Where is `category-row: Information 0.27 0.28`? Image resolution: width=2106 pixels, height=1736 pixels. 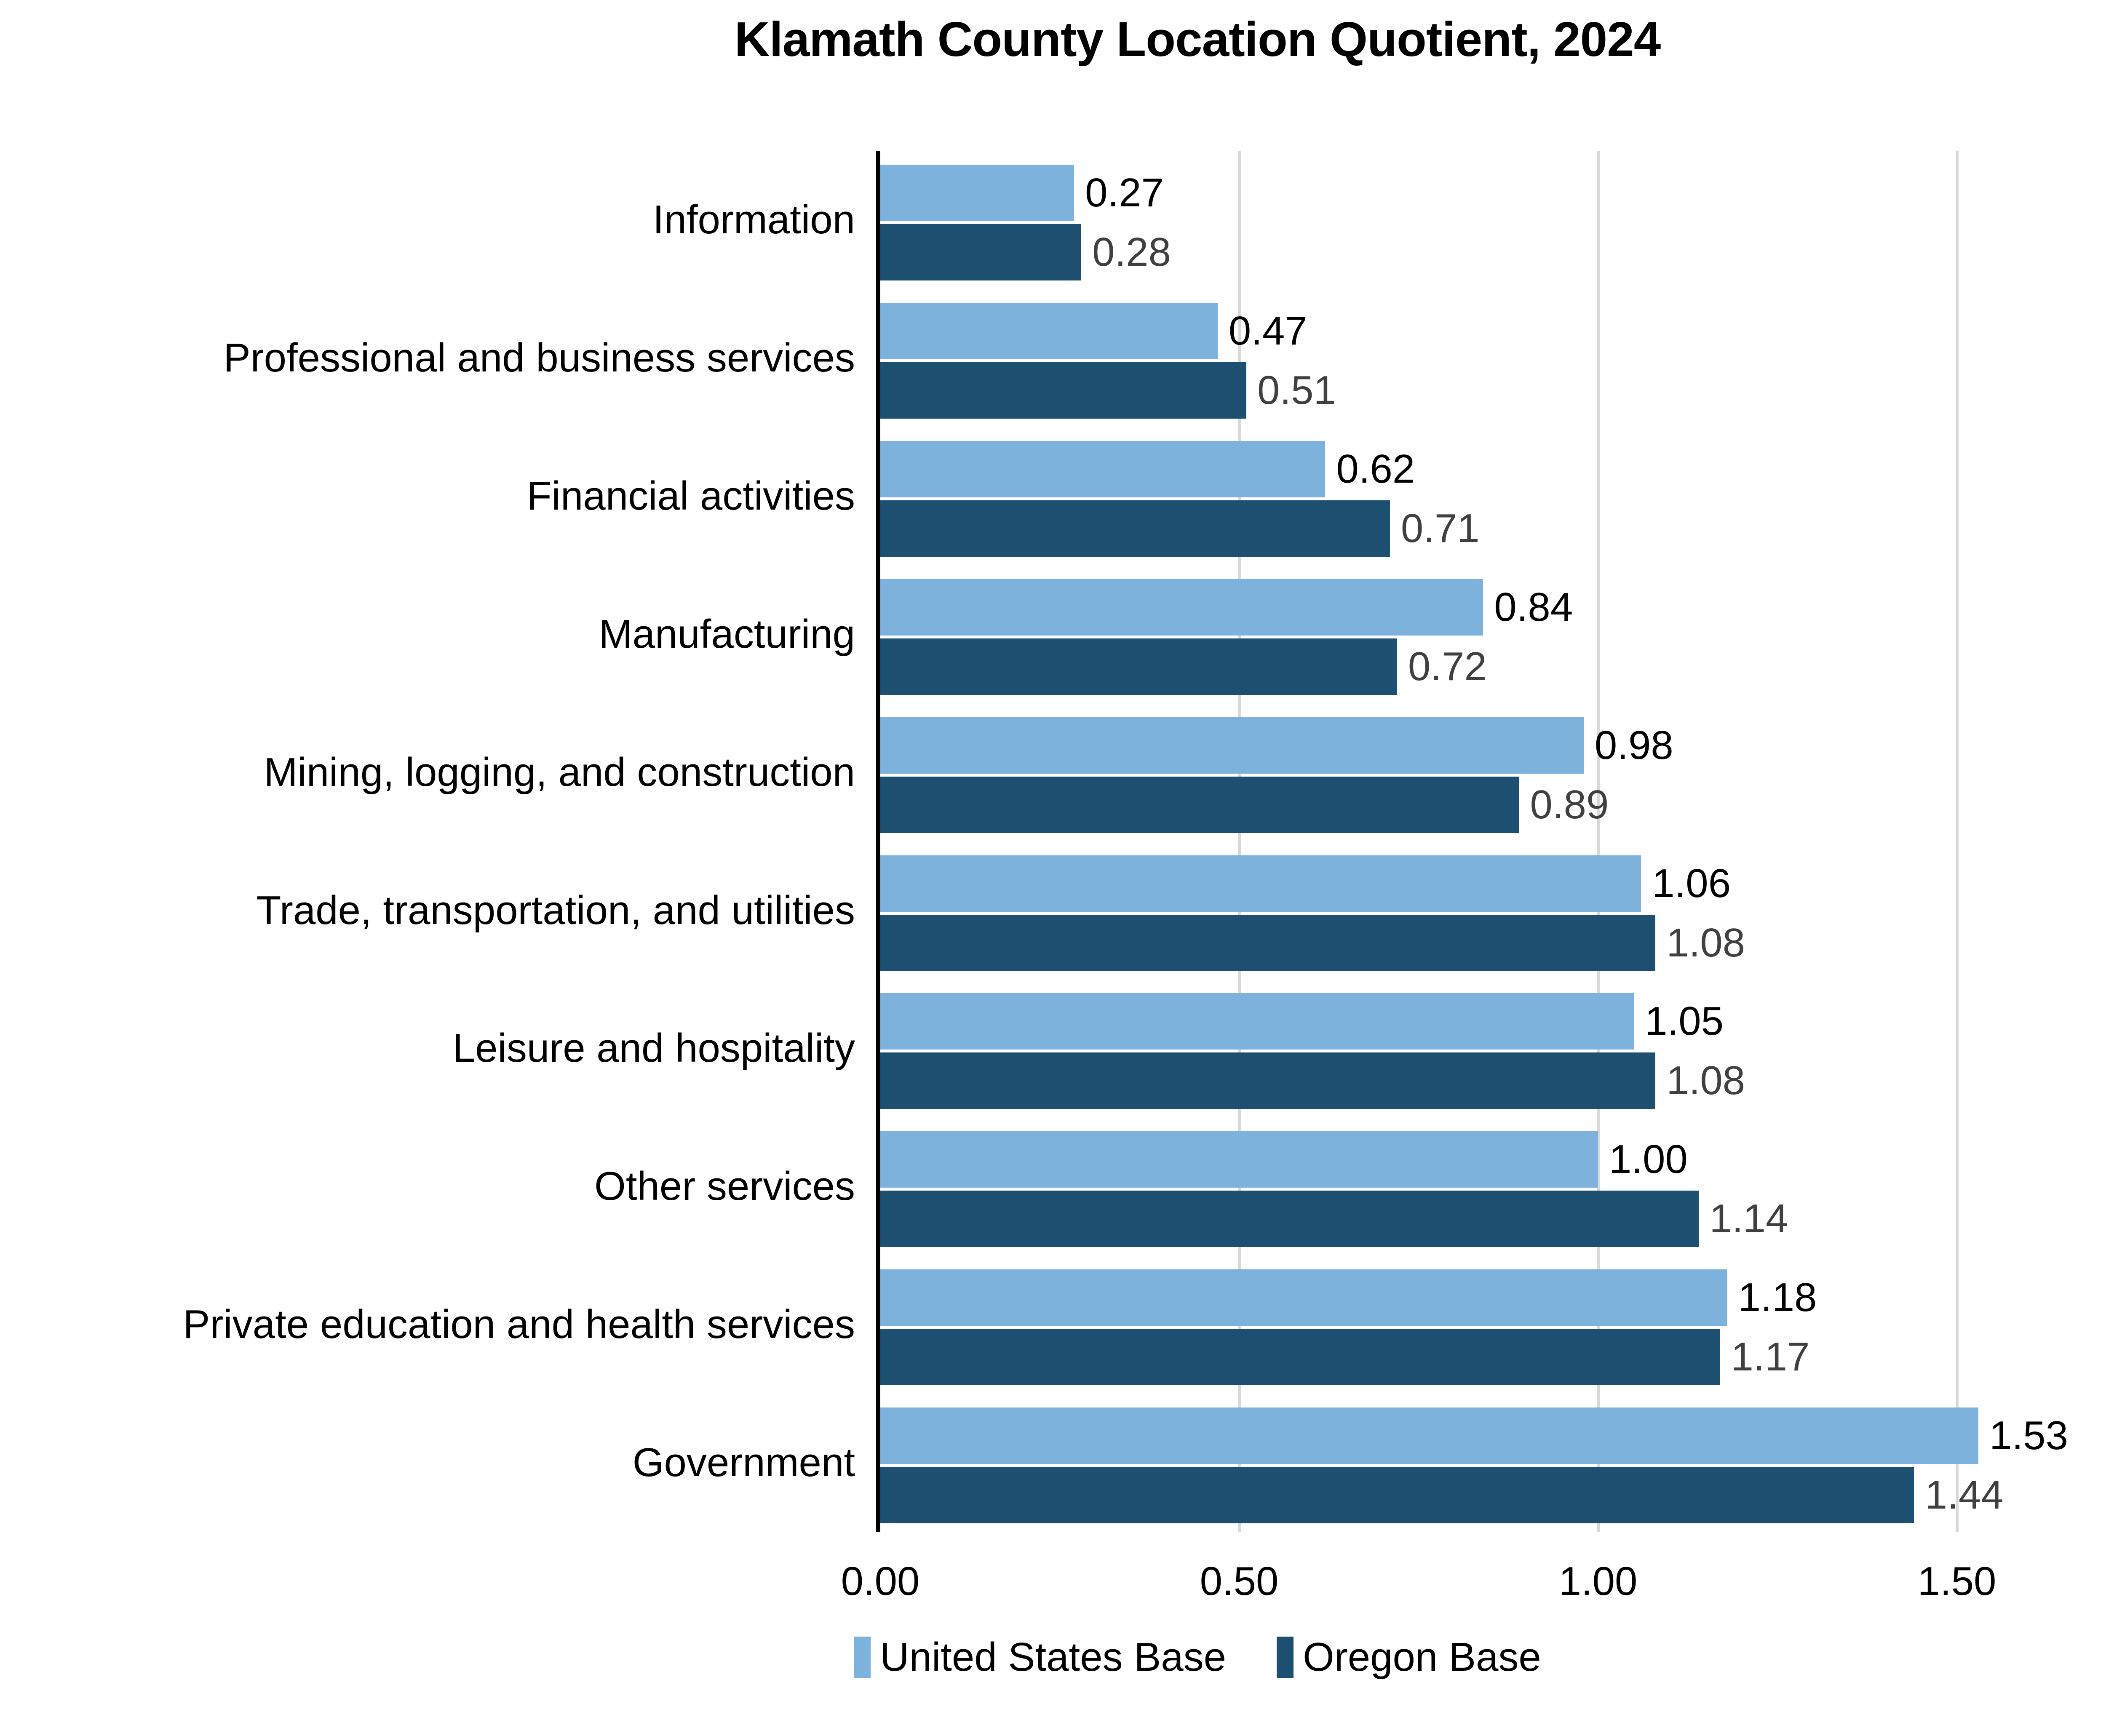 category-row: Information 0.27 0.28 is located at coordinates (1380, 220).